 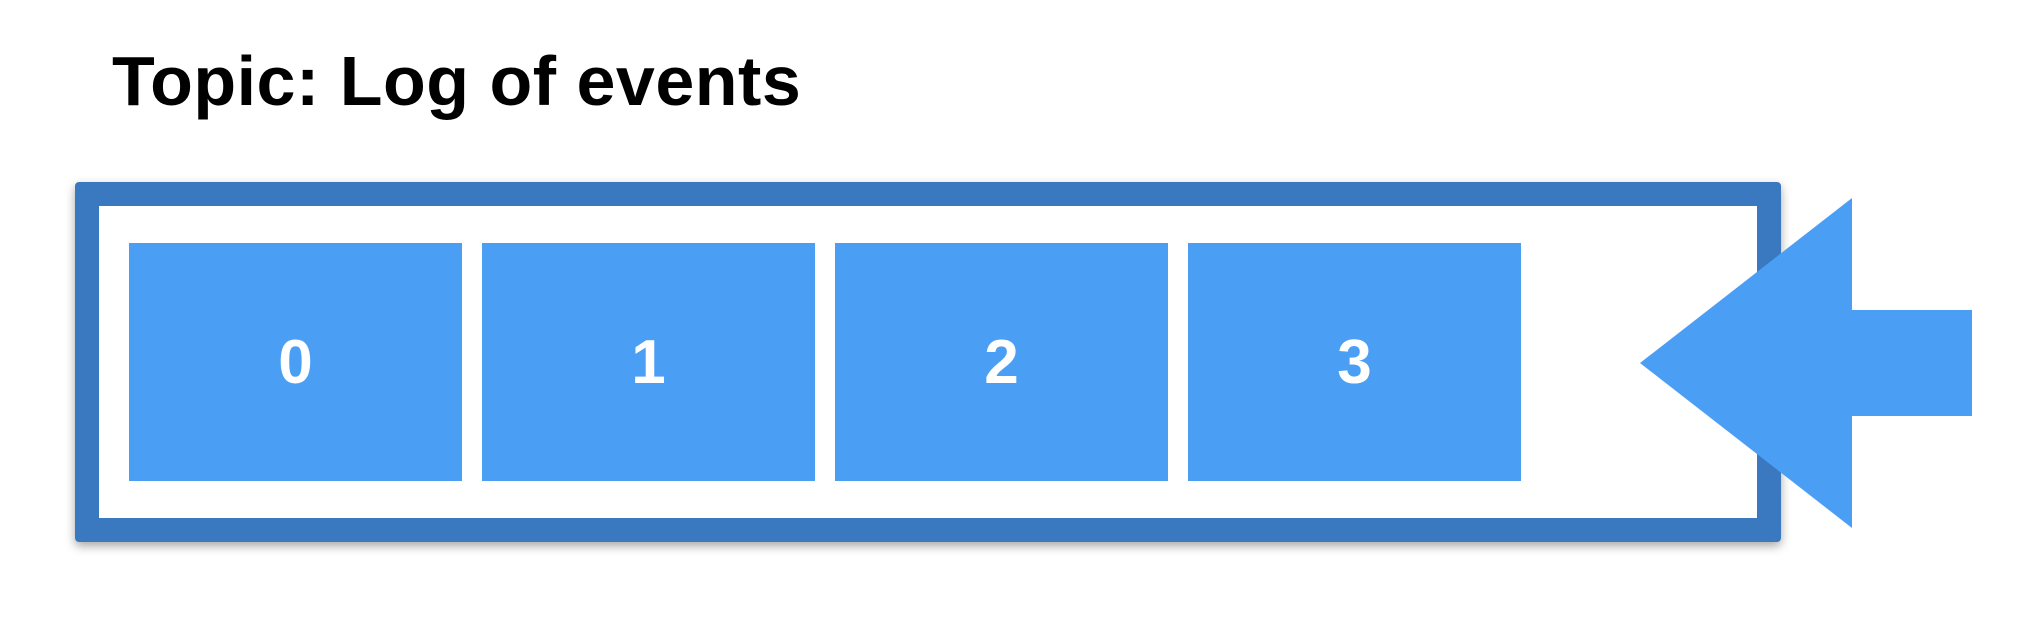 I want to click on diagram-title: Topic: Log of events, so click(x=457, y=81).